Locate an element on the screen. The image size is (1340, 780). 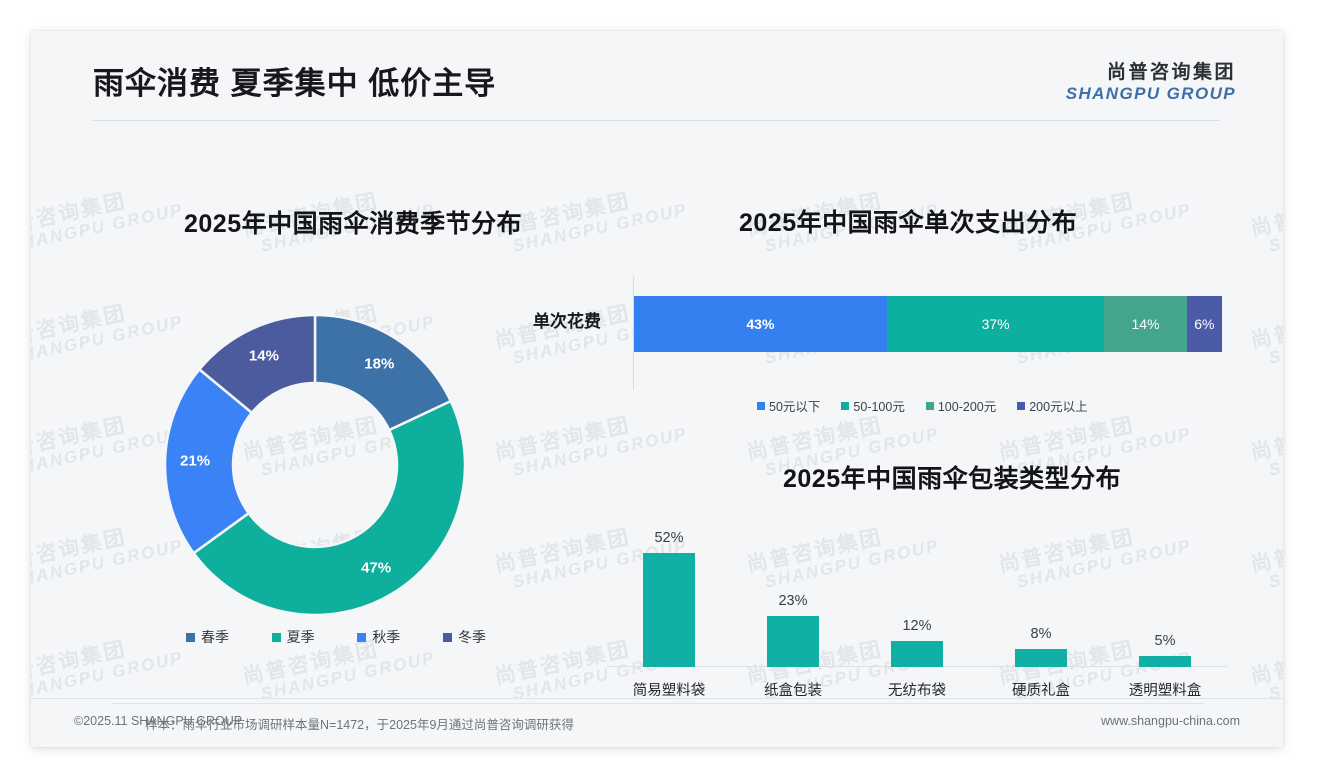
bar-category-label: 无纺布袋 is located at coordinates (917, 691).